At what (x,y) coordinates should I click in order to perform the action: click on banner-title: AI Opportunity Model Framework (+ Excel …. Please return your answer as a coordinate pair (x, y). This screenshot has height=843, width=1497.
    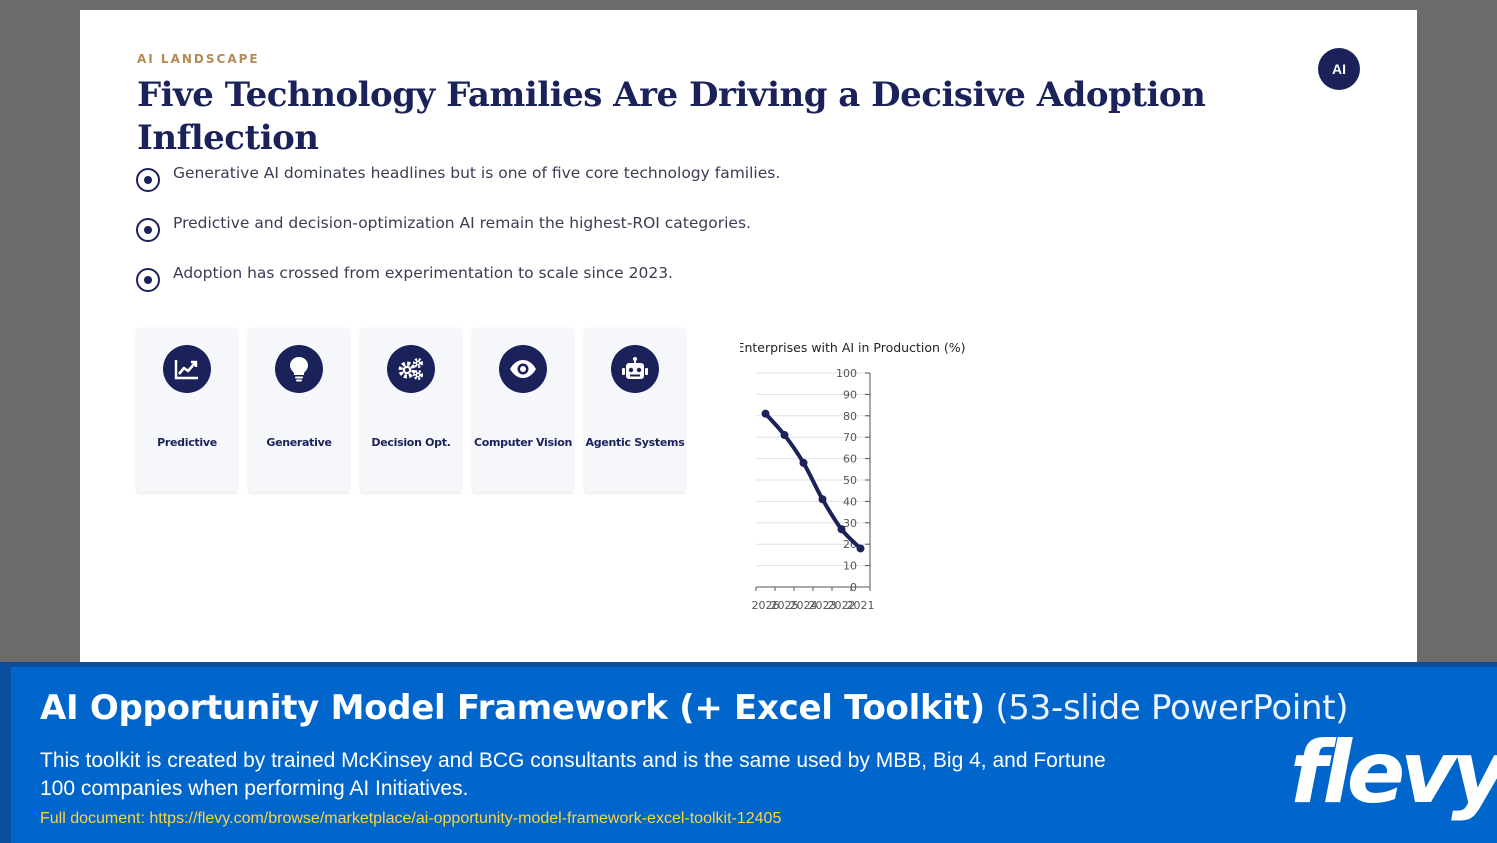
    Looking at the image, I should click on (694, 708).